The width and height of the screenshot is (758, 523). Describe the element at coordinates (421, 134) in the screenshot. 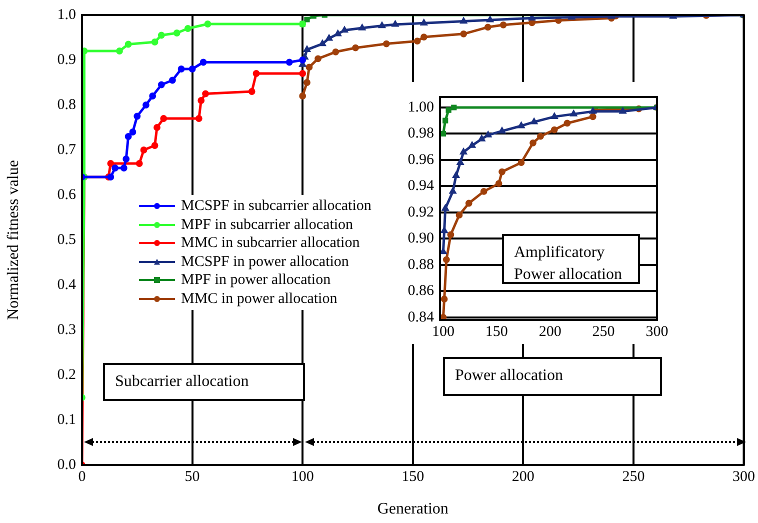

I see `y-tick-label: 0.98` at that location.